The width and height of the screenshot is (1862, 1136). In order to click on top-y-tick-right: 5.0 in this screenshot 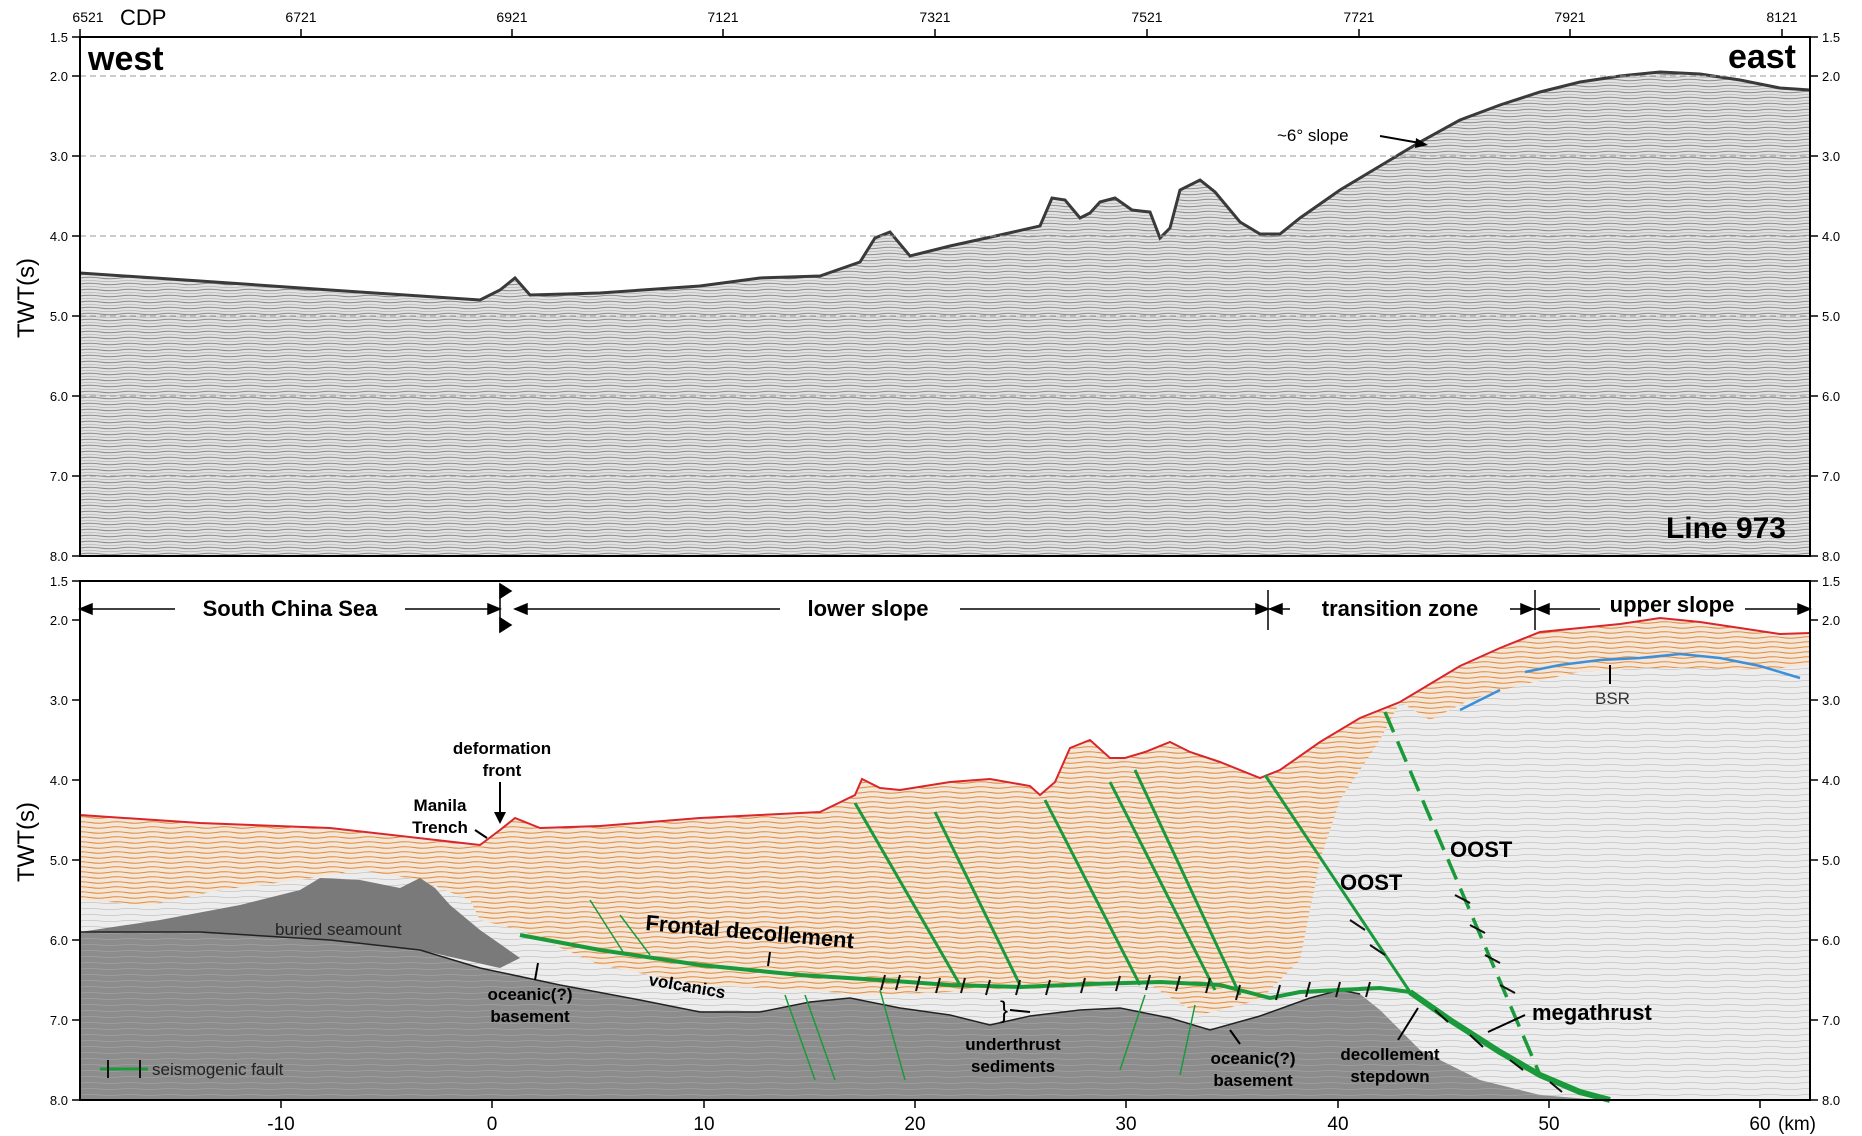, I will do `click(1831, 316)`.